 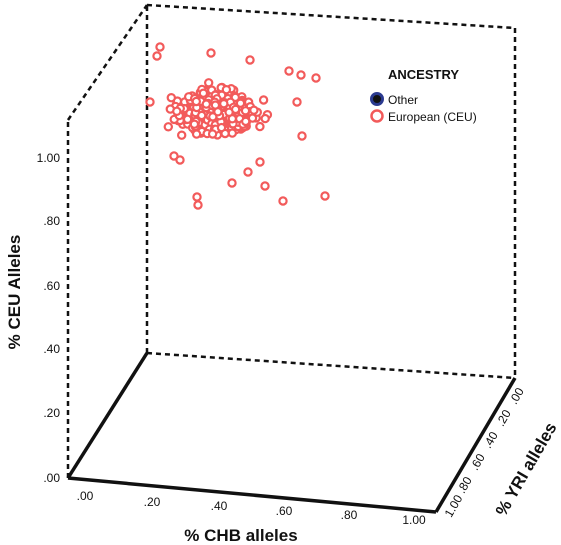 I want to click on legend-item-other: Other, so click(x=394, y=99).